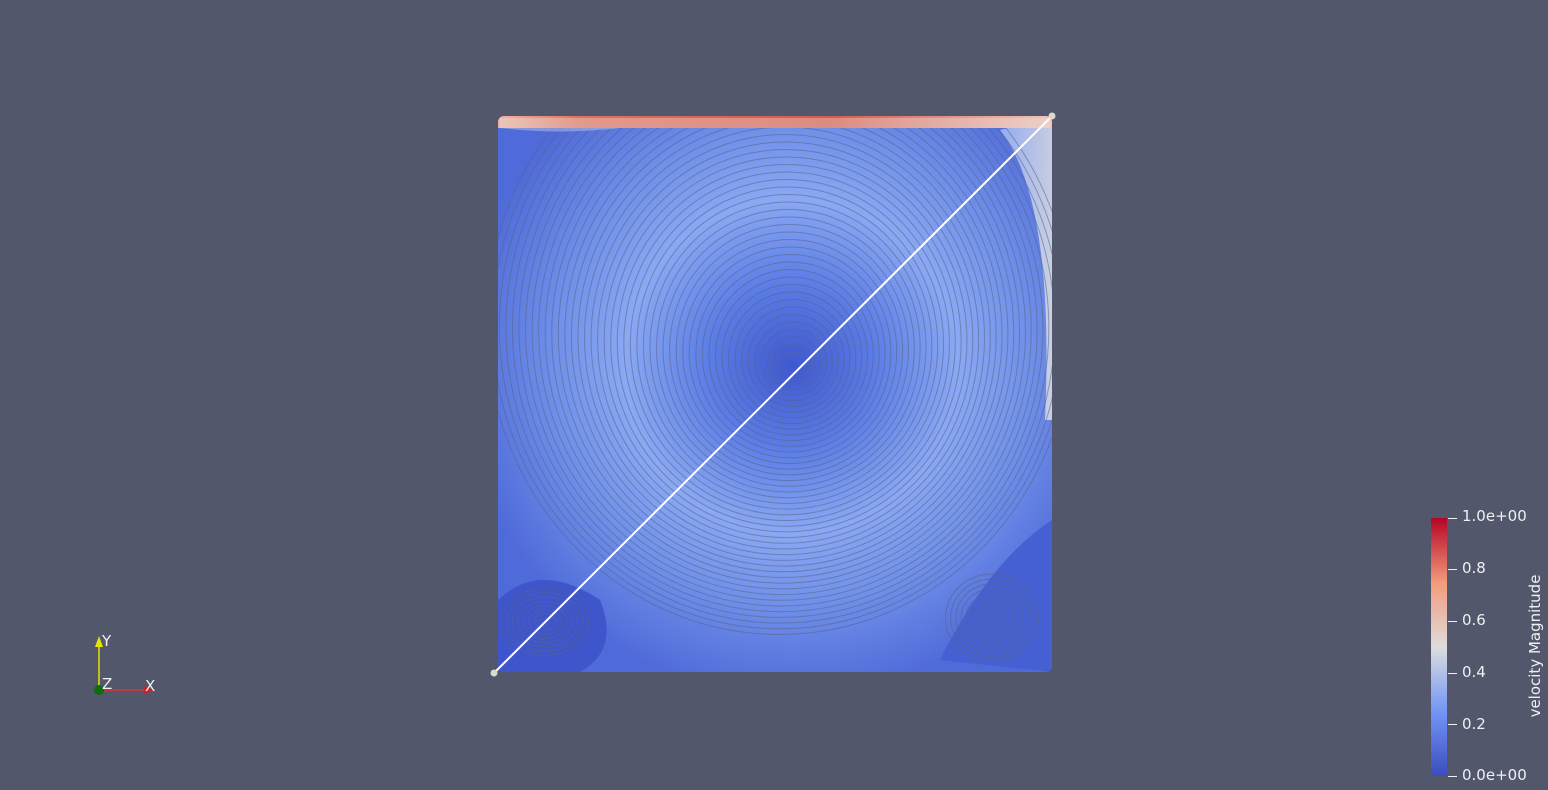  What do you see at coordinates (124, 665) in the screenshot?
I see `orientation-axes` at bounding box center [124, 665].